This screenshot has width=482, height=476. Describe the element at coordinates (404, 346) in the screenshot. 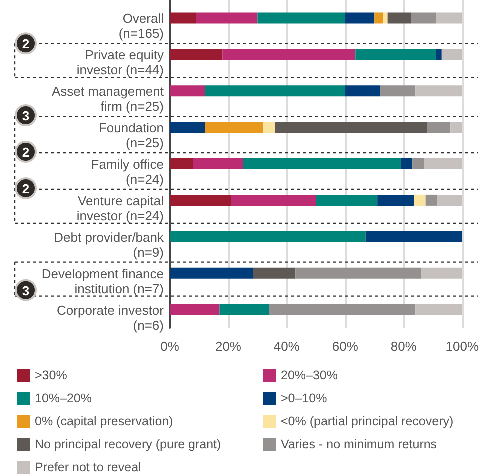

I see `x-tick-label: 80%` at that location.